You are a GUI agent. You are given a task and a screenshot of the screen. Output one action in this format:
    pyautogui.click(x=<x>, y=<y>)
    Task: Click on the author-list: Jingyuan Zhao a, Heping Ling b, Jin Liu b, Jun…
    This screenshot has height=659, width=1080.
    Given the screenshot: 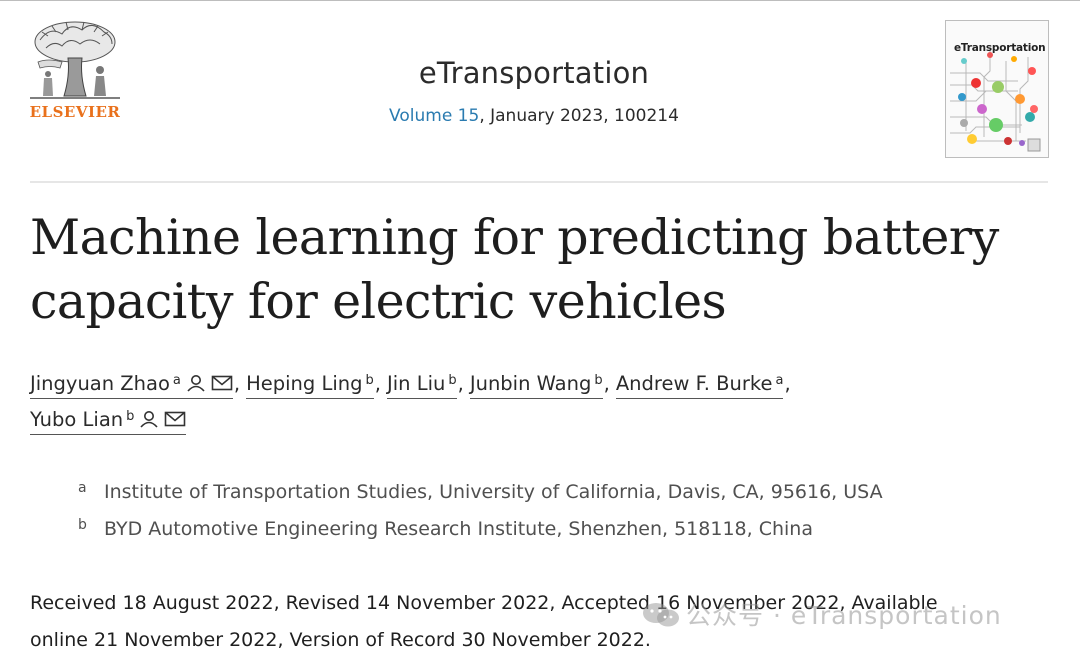 What is the action you would take?
    pyautogui.click(x=545, y=402)
    